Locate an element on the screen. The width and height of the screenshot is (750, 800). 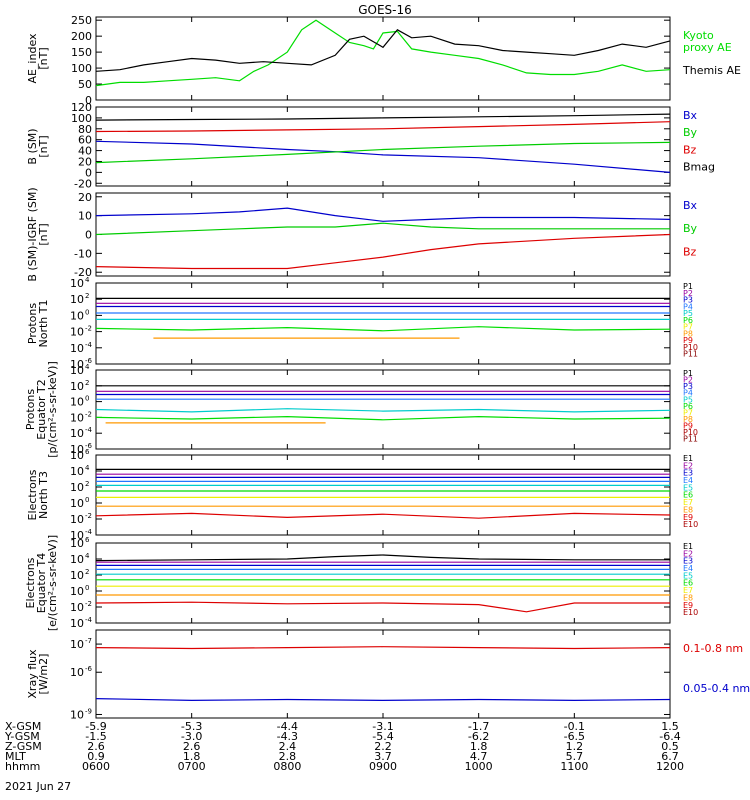
ephemeris-row-label: X-GSM is located at coordinates (23, 726).